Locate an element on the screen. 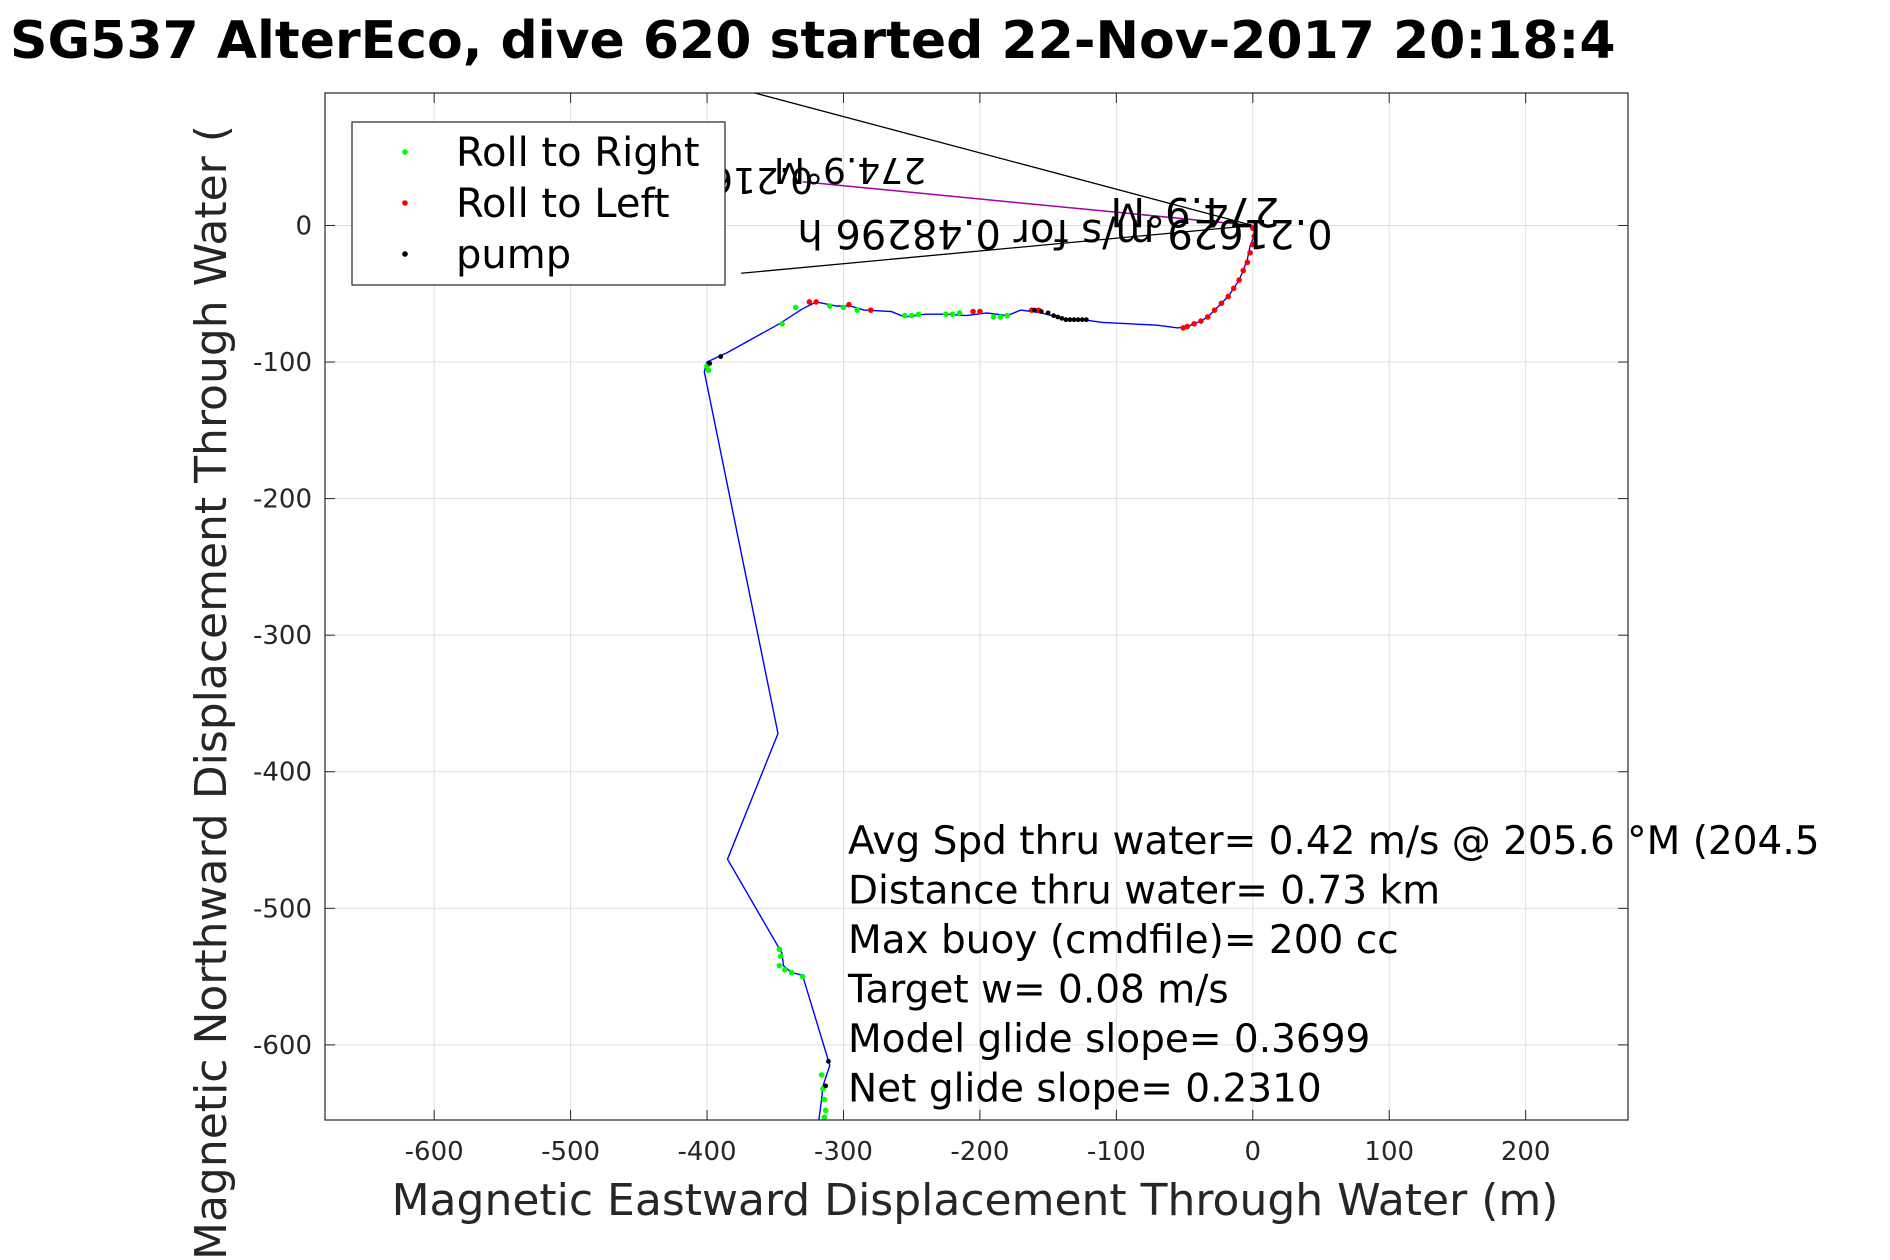 This screenshot has height=1260, width=1890. stats-line: Distance thru water= 0.73 km is located at coordinates (1144, 891).